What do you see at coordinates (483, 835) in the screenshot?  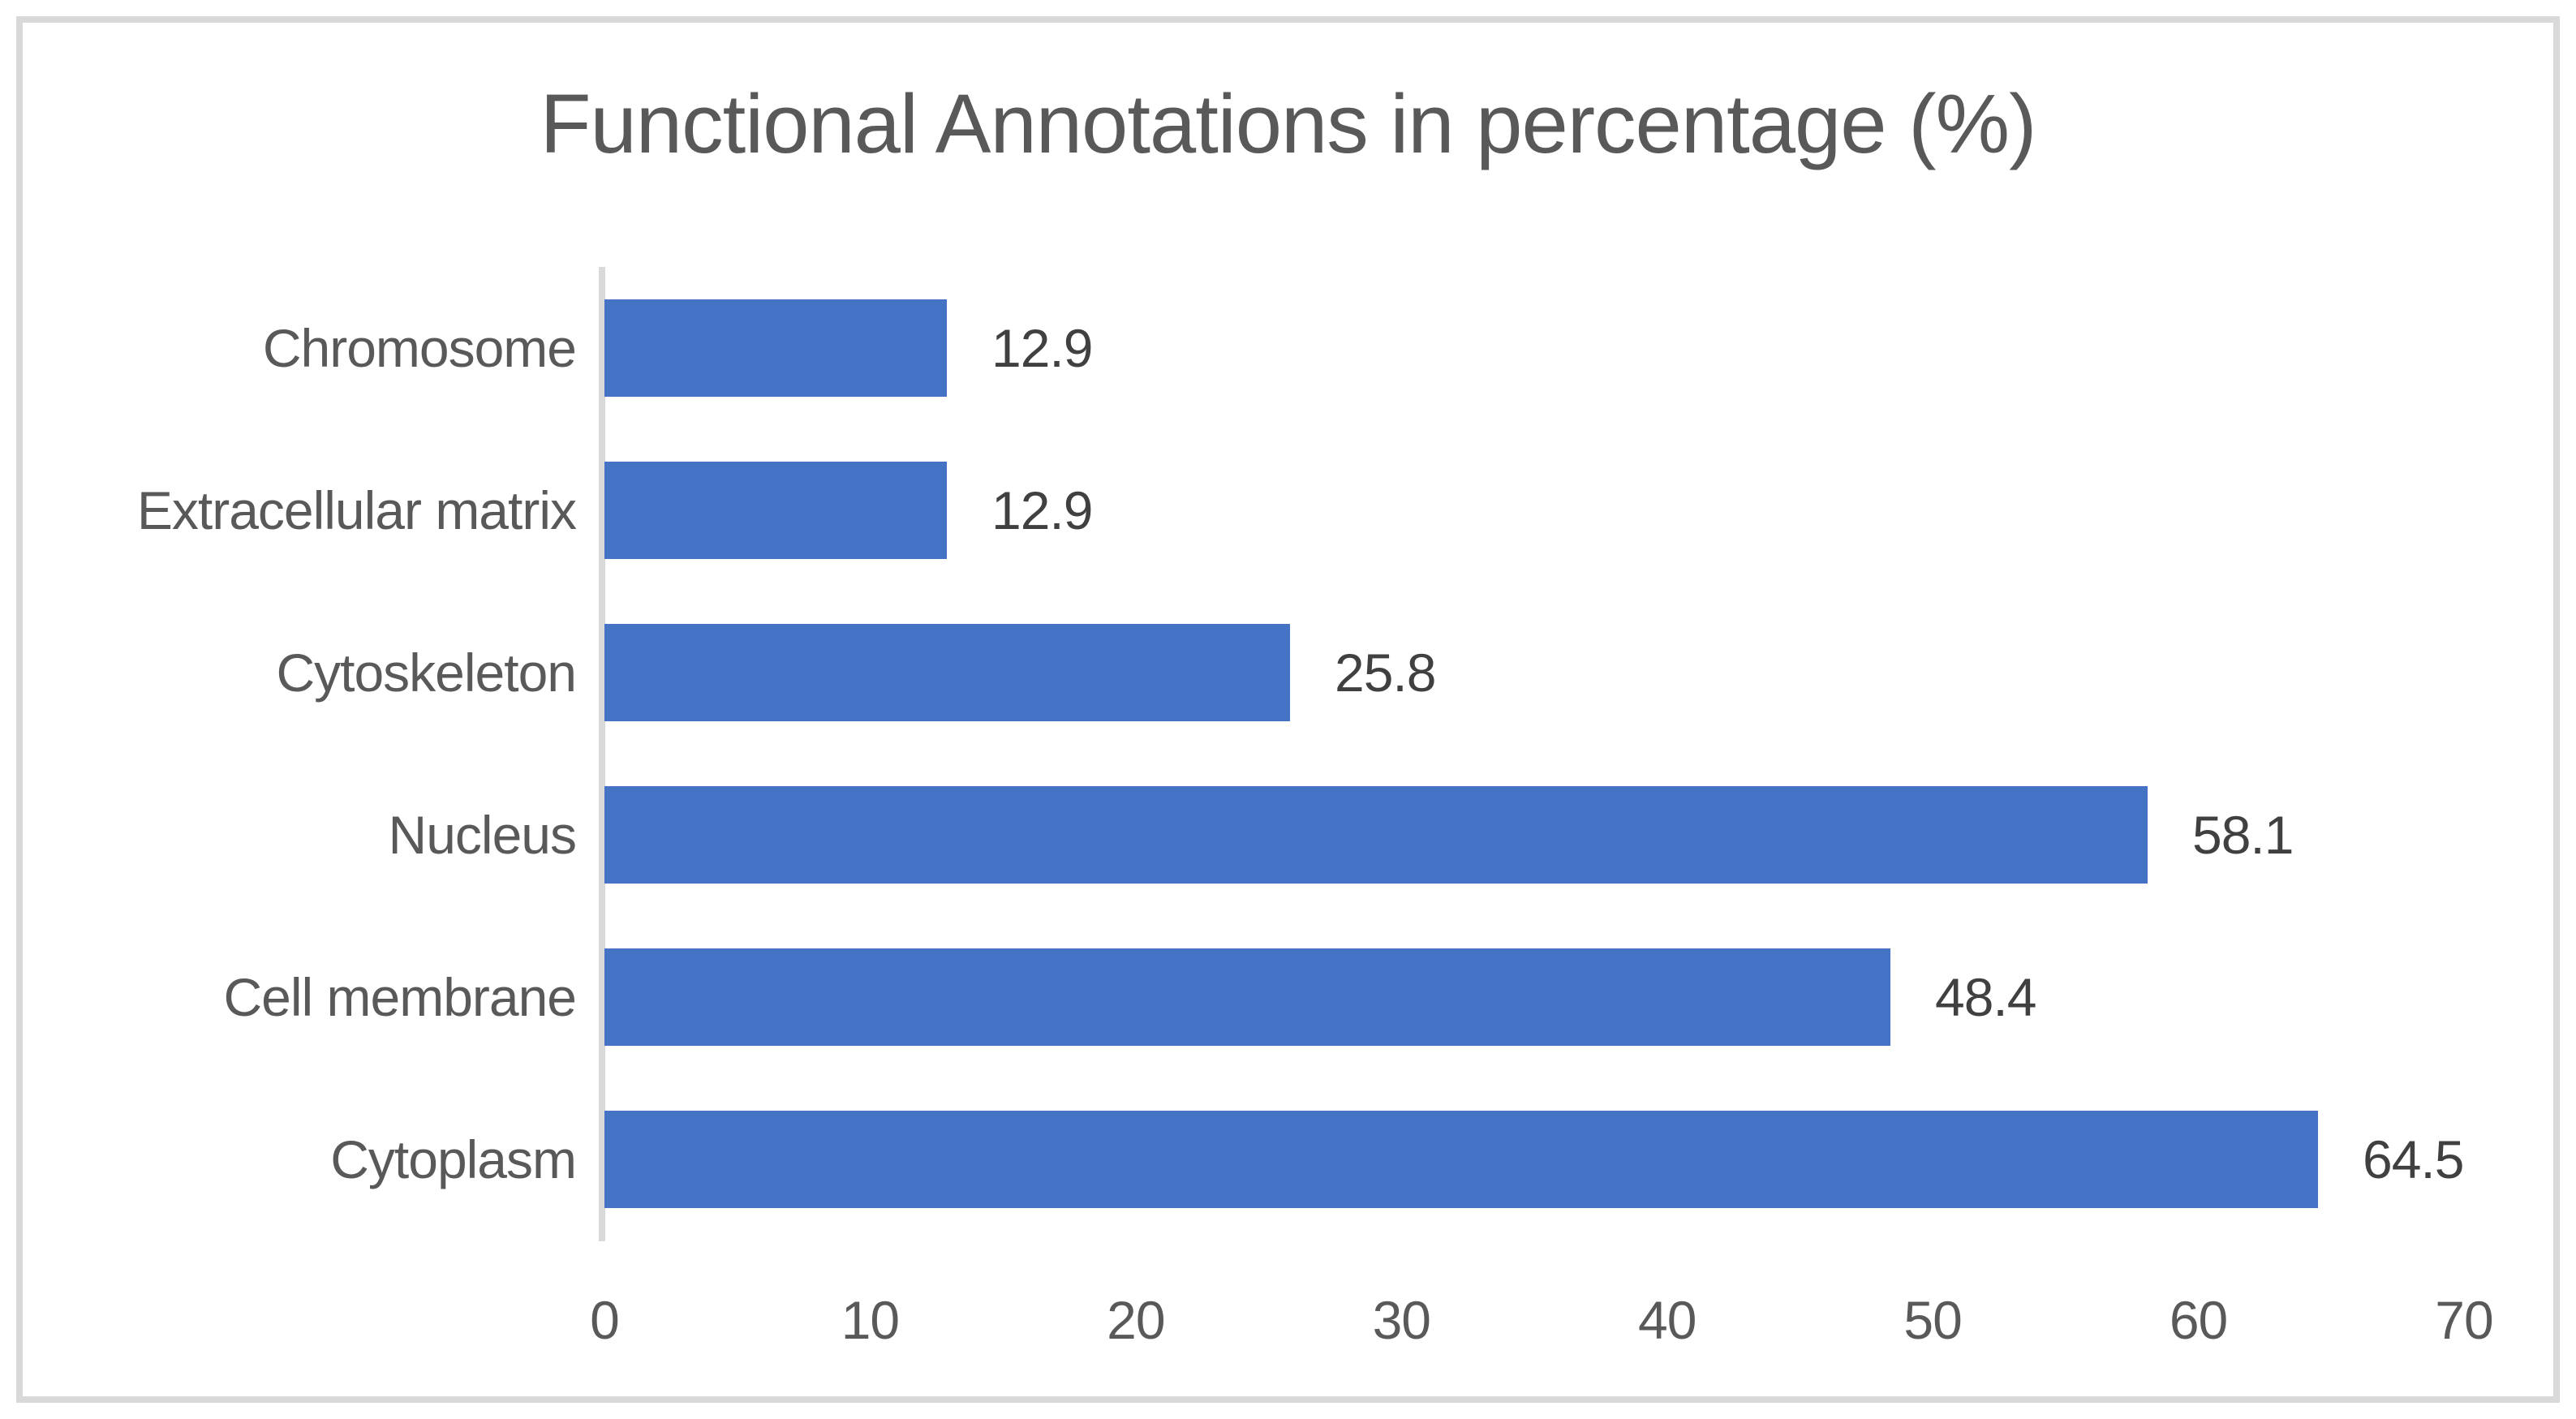 I see `category-label: Nucleus` at bounding box center [483, 835].